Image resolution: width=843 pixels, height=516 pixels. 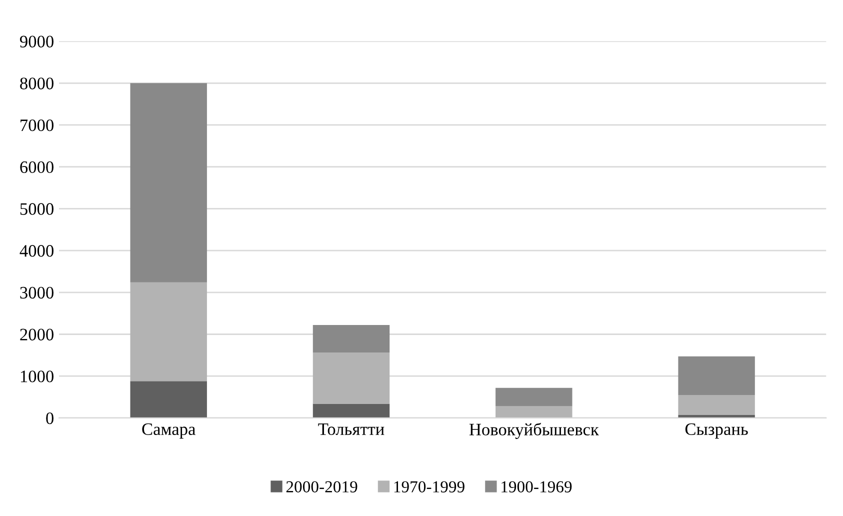 What do you see at coordinates (37, 167) in the screenshot?
I see `y-tick-label: 6000` at bounding box center [37, 167].